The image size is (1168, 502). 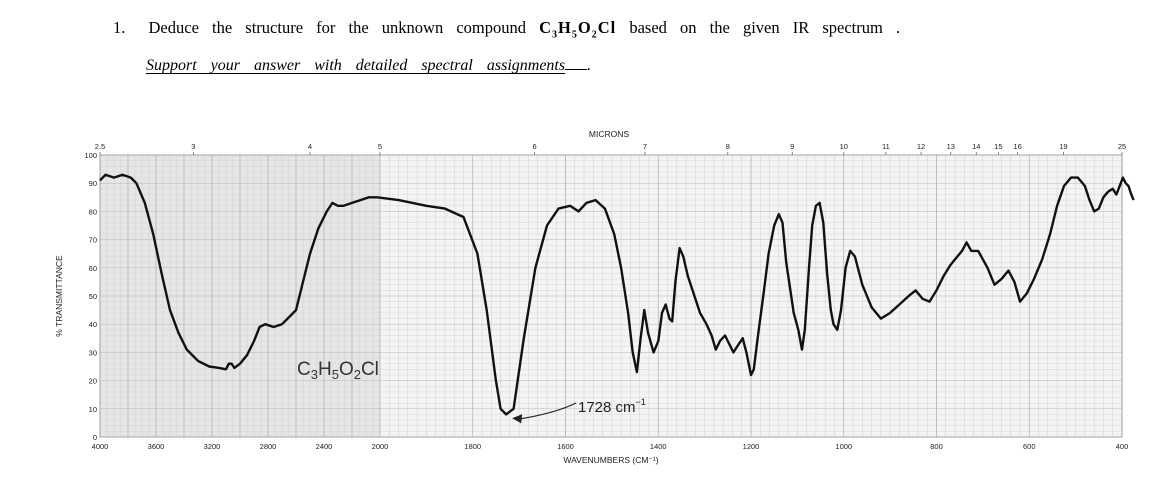 I want to click on micron-tick-label: 8, so click(x=728, y=146).